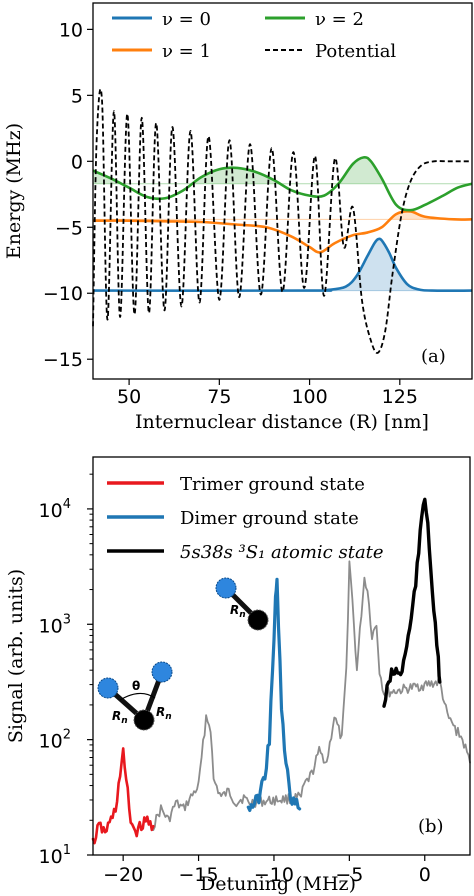 The width and height of the screenshot is (474, 896). Describe the element at coordinates (431, 215) in the screenshot. I see `fill-nu1` at that location.